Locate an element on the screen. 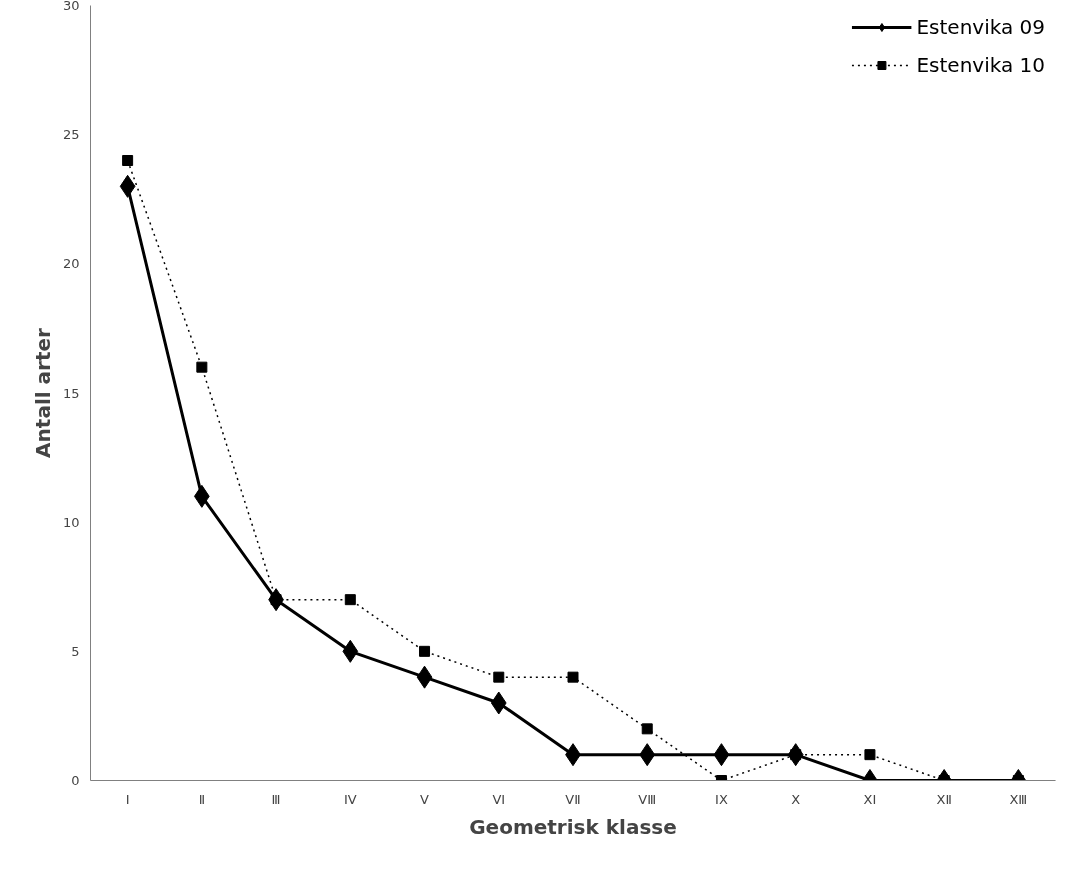 The height and width of the screenshot is (882, 1074). y-tick-label: 25 is located at coordinates (71, 135).